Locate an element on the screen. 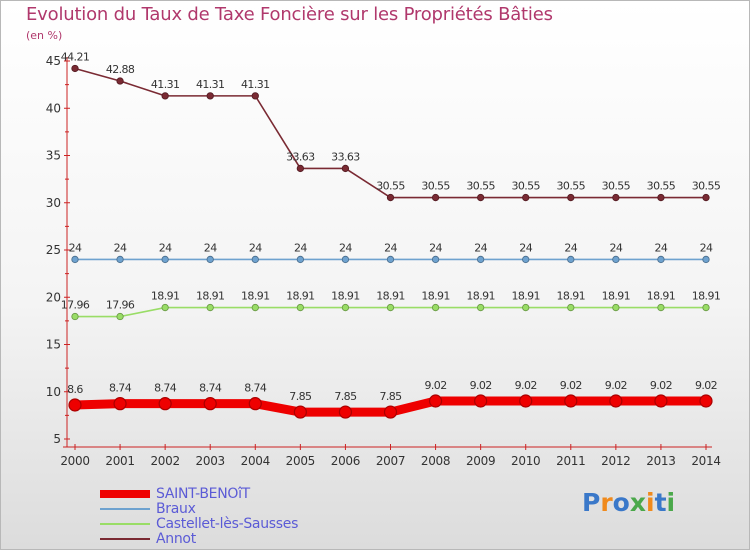 The image size is (750, 550). legend-item-braux: Braux is located at coordinates (250, 509).